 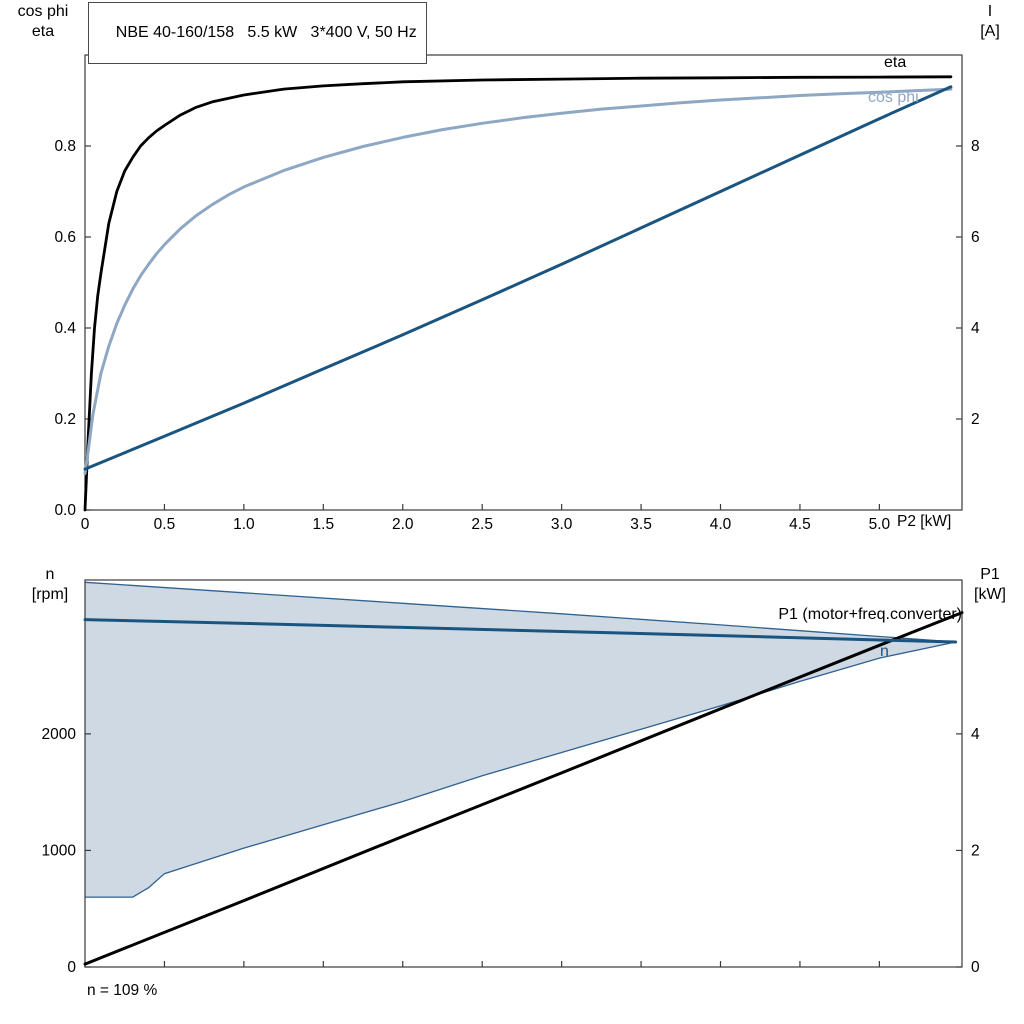 I want to click on top-left-axis-title: cos phi eta, so click(x=43, y=22).